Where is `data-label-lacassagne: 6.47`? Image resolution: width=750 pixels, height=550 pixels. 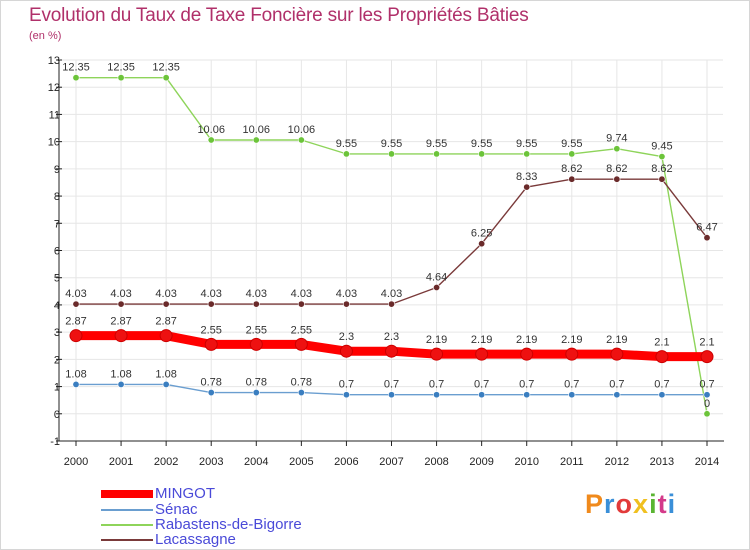
data-label-lacassagne: 6.47 is located at coordinates (706, 228).